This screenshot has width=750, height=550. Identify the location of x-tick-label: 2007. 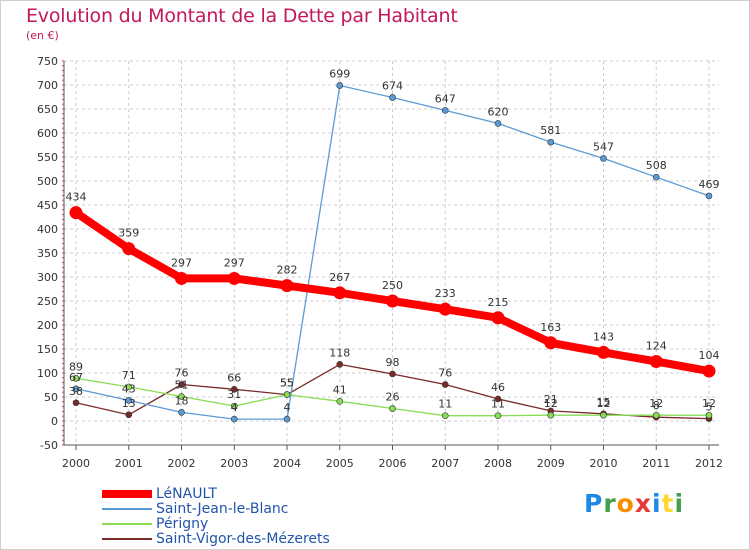
(445, 463).